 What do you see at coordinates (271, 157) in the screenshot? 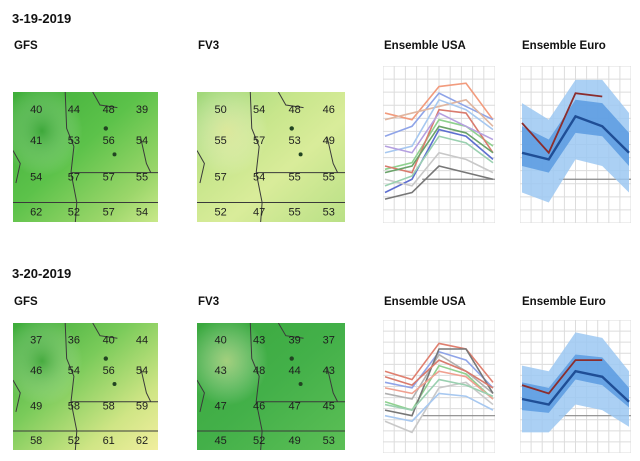
I see `row1-fv3-map: 50 54 48 46 55 57 53 49 57 54 55 55 52 47 55 53` at bounding box center [271, 157].